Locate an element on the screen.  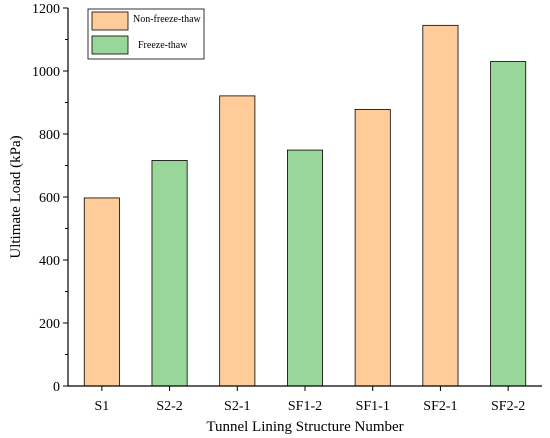
y-tick-label: 1000 is located at coordinates (46, 72).